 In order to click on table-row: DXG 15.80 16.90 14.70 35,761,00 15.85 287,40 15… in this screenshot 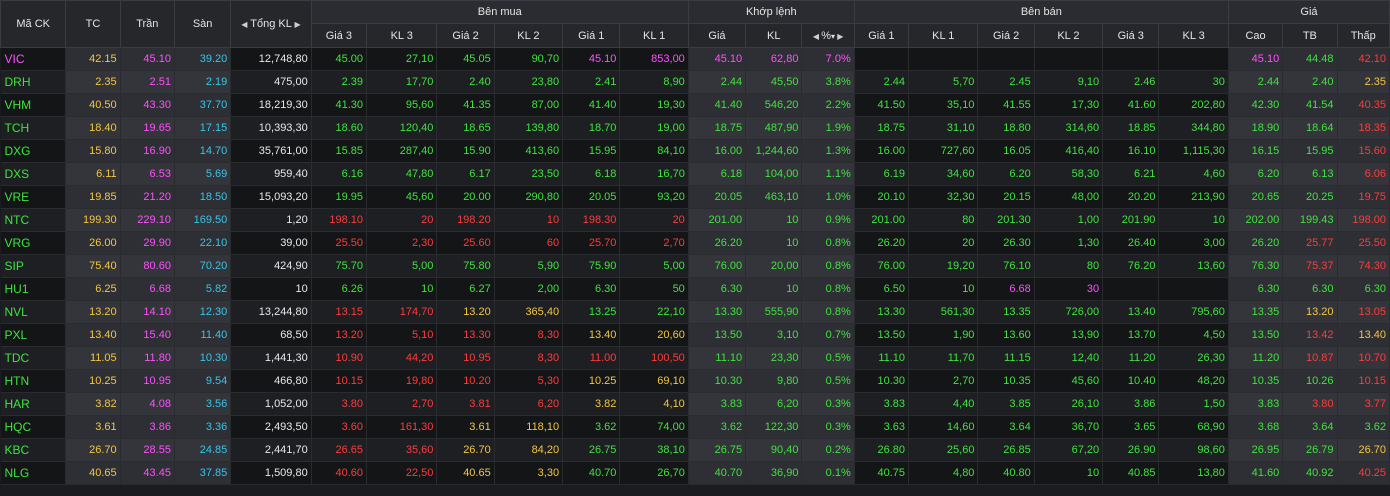, I will do `click(695, 151)`.